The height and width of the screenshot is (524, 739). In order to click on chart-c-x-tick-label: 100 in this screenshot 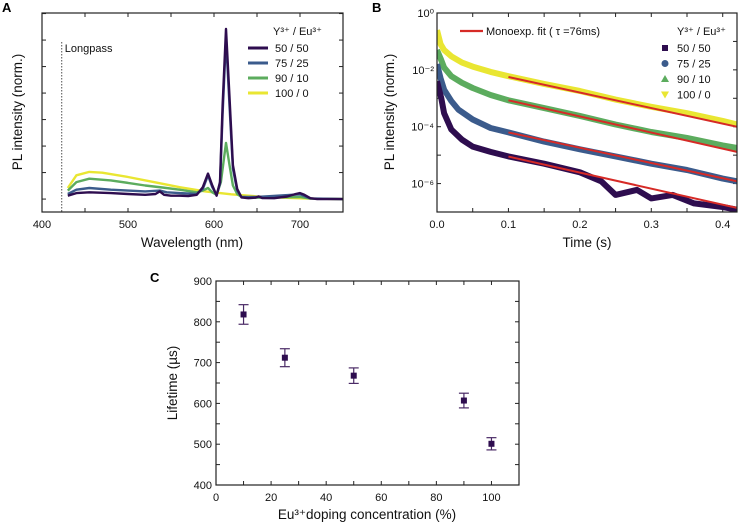, I will do `click(491, 498)`.